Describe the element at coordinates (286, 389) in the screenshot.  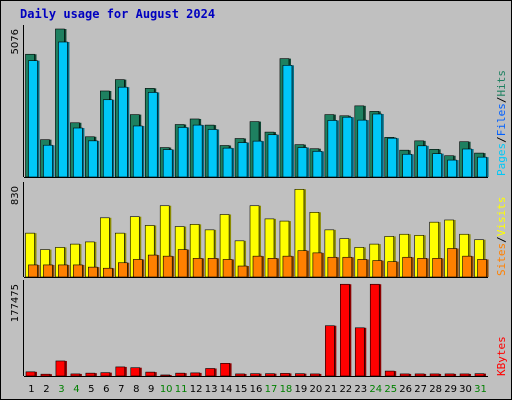
I see `day-label-18: 18` at that location.